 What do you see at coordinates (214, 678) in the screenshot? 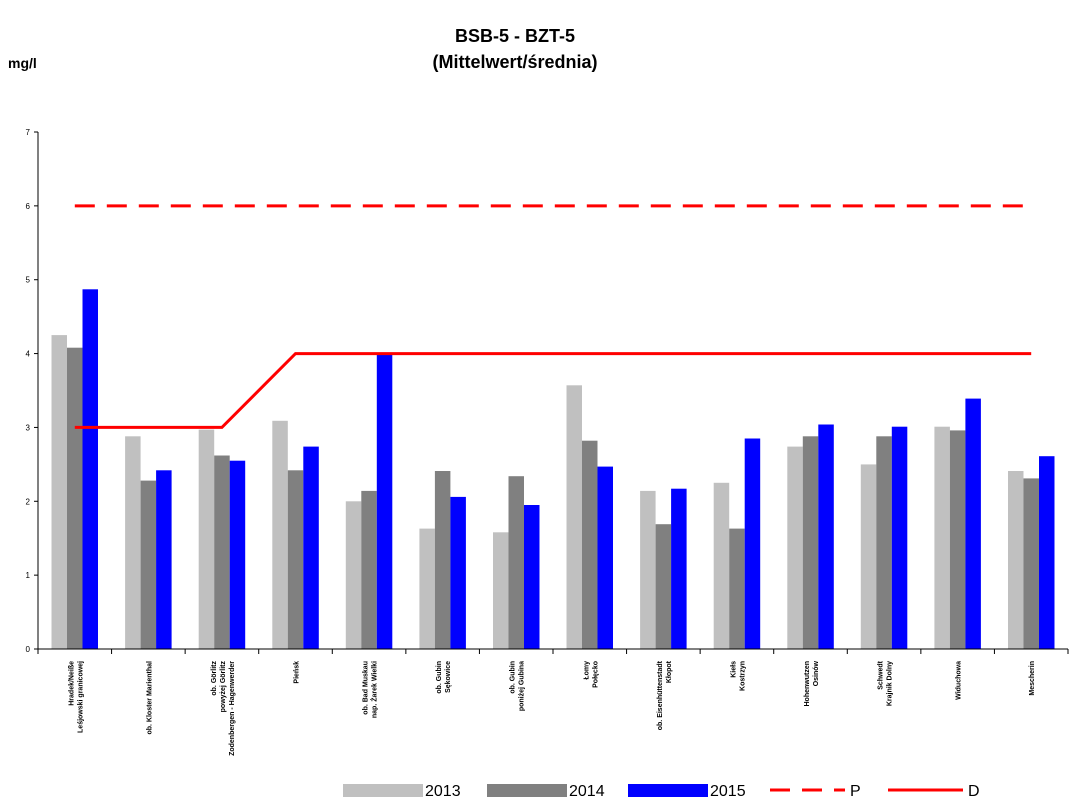
I see `x-tick-label-2-0: ob. Görlitz` at bounding box center [214, 678].